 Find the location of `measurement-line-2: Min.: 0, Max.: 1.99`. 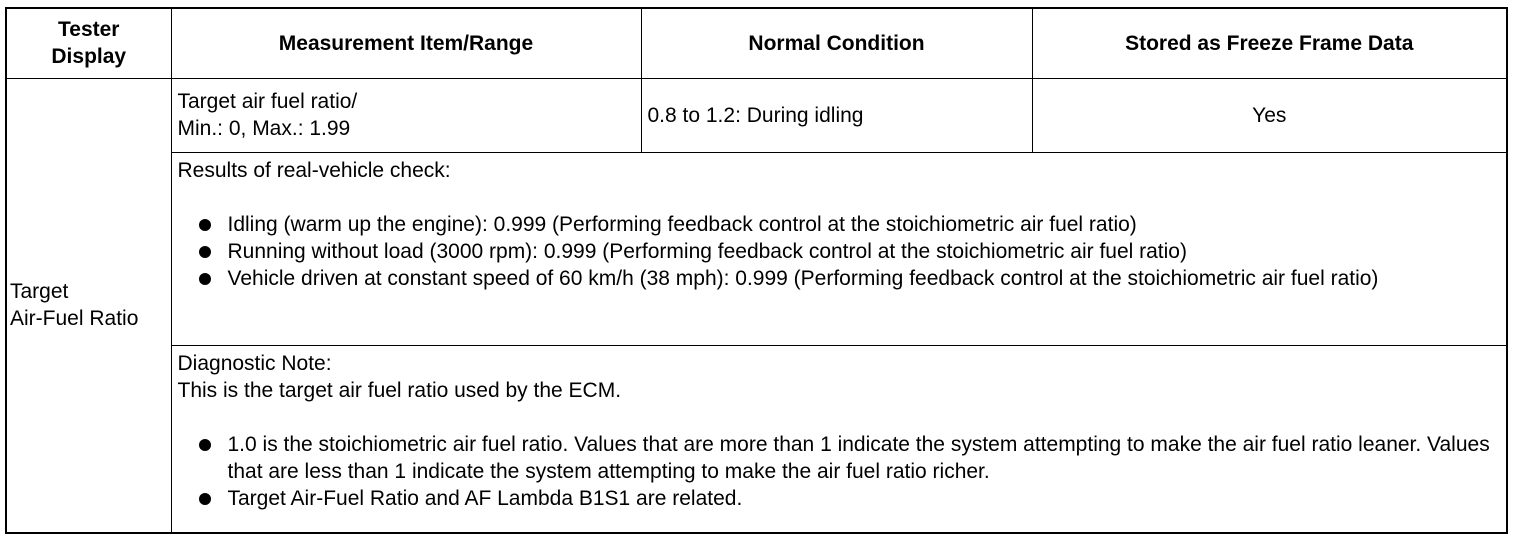

measurement-line-2: Min.: 0, Max.: 1.99 is located at coordinates (264, 128).